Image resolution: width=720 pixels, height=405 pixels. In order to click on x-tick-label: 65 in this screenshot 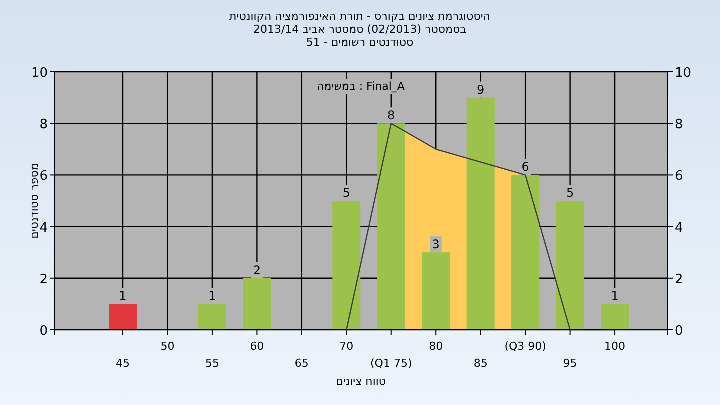, I will do `click(301, 363)`.